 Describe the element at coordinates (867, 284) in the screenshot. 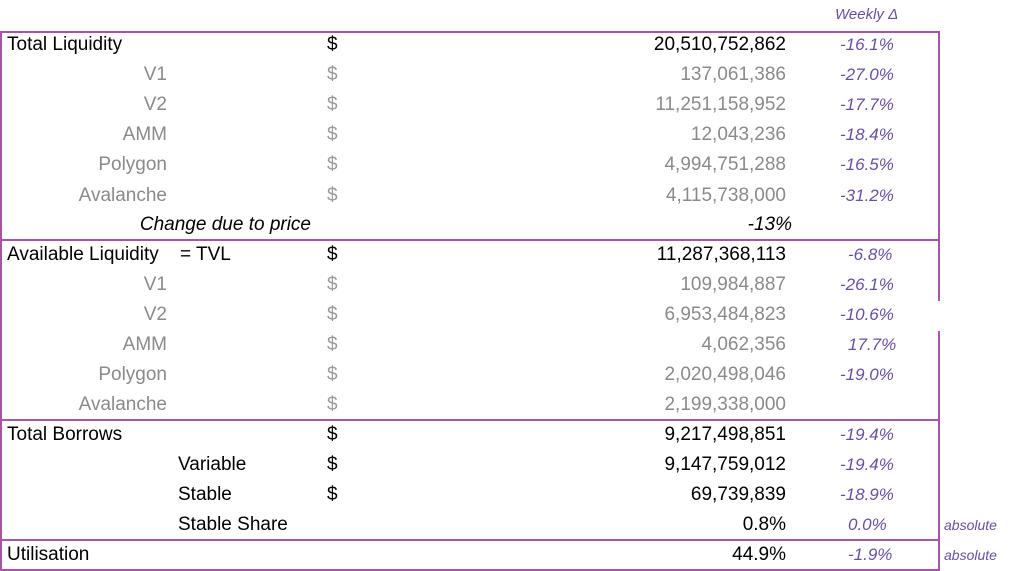

I see `weekly-change: -26.1%` at that location.